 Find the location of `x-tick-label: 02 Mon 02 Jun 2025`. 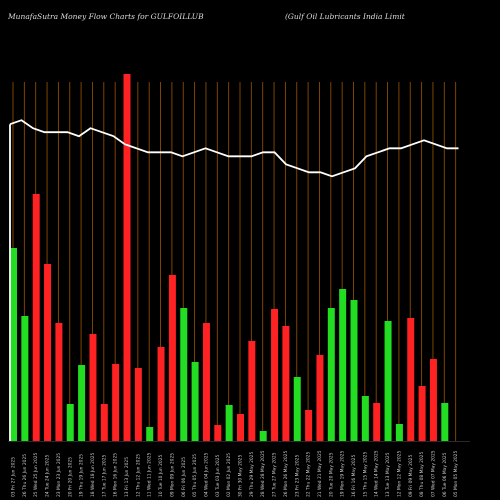

x-tick-label: 02 Mon 02 Jun 2025 is located at coordinates (229, 475).